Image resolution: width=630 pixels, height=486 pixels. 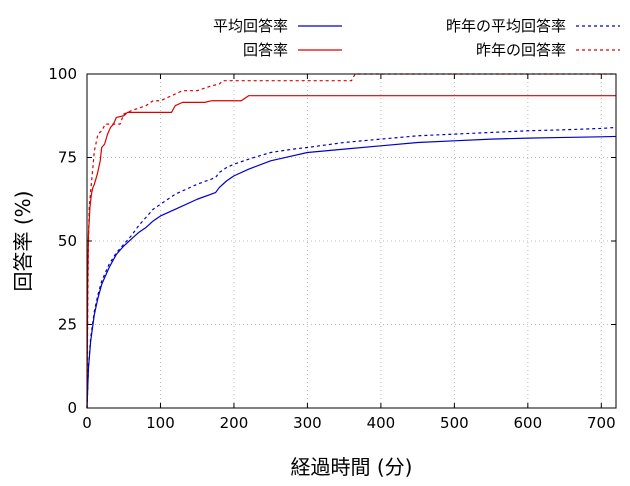 What do you see at coordinates (160, 423) in the screenshot?
I see `x-tick-label: 100` at bounding box center [160, 423].